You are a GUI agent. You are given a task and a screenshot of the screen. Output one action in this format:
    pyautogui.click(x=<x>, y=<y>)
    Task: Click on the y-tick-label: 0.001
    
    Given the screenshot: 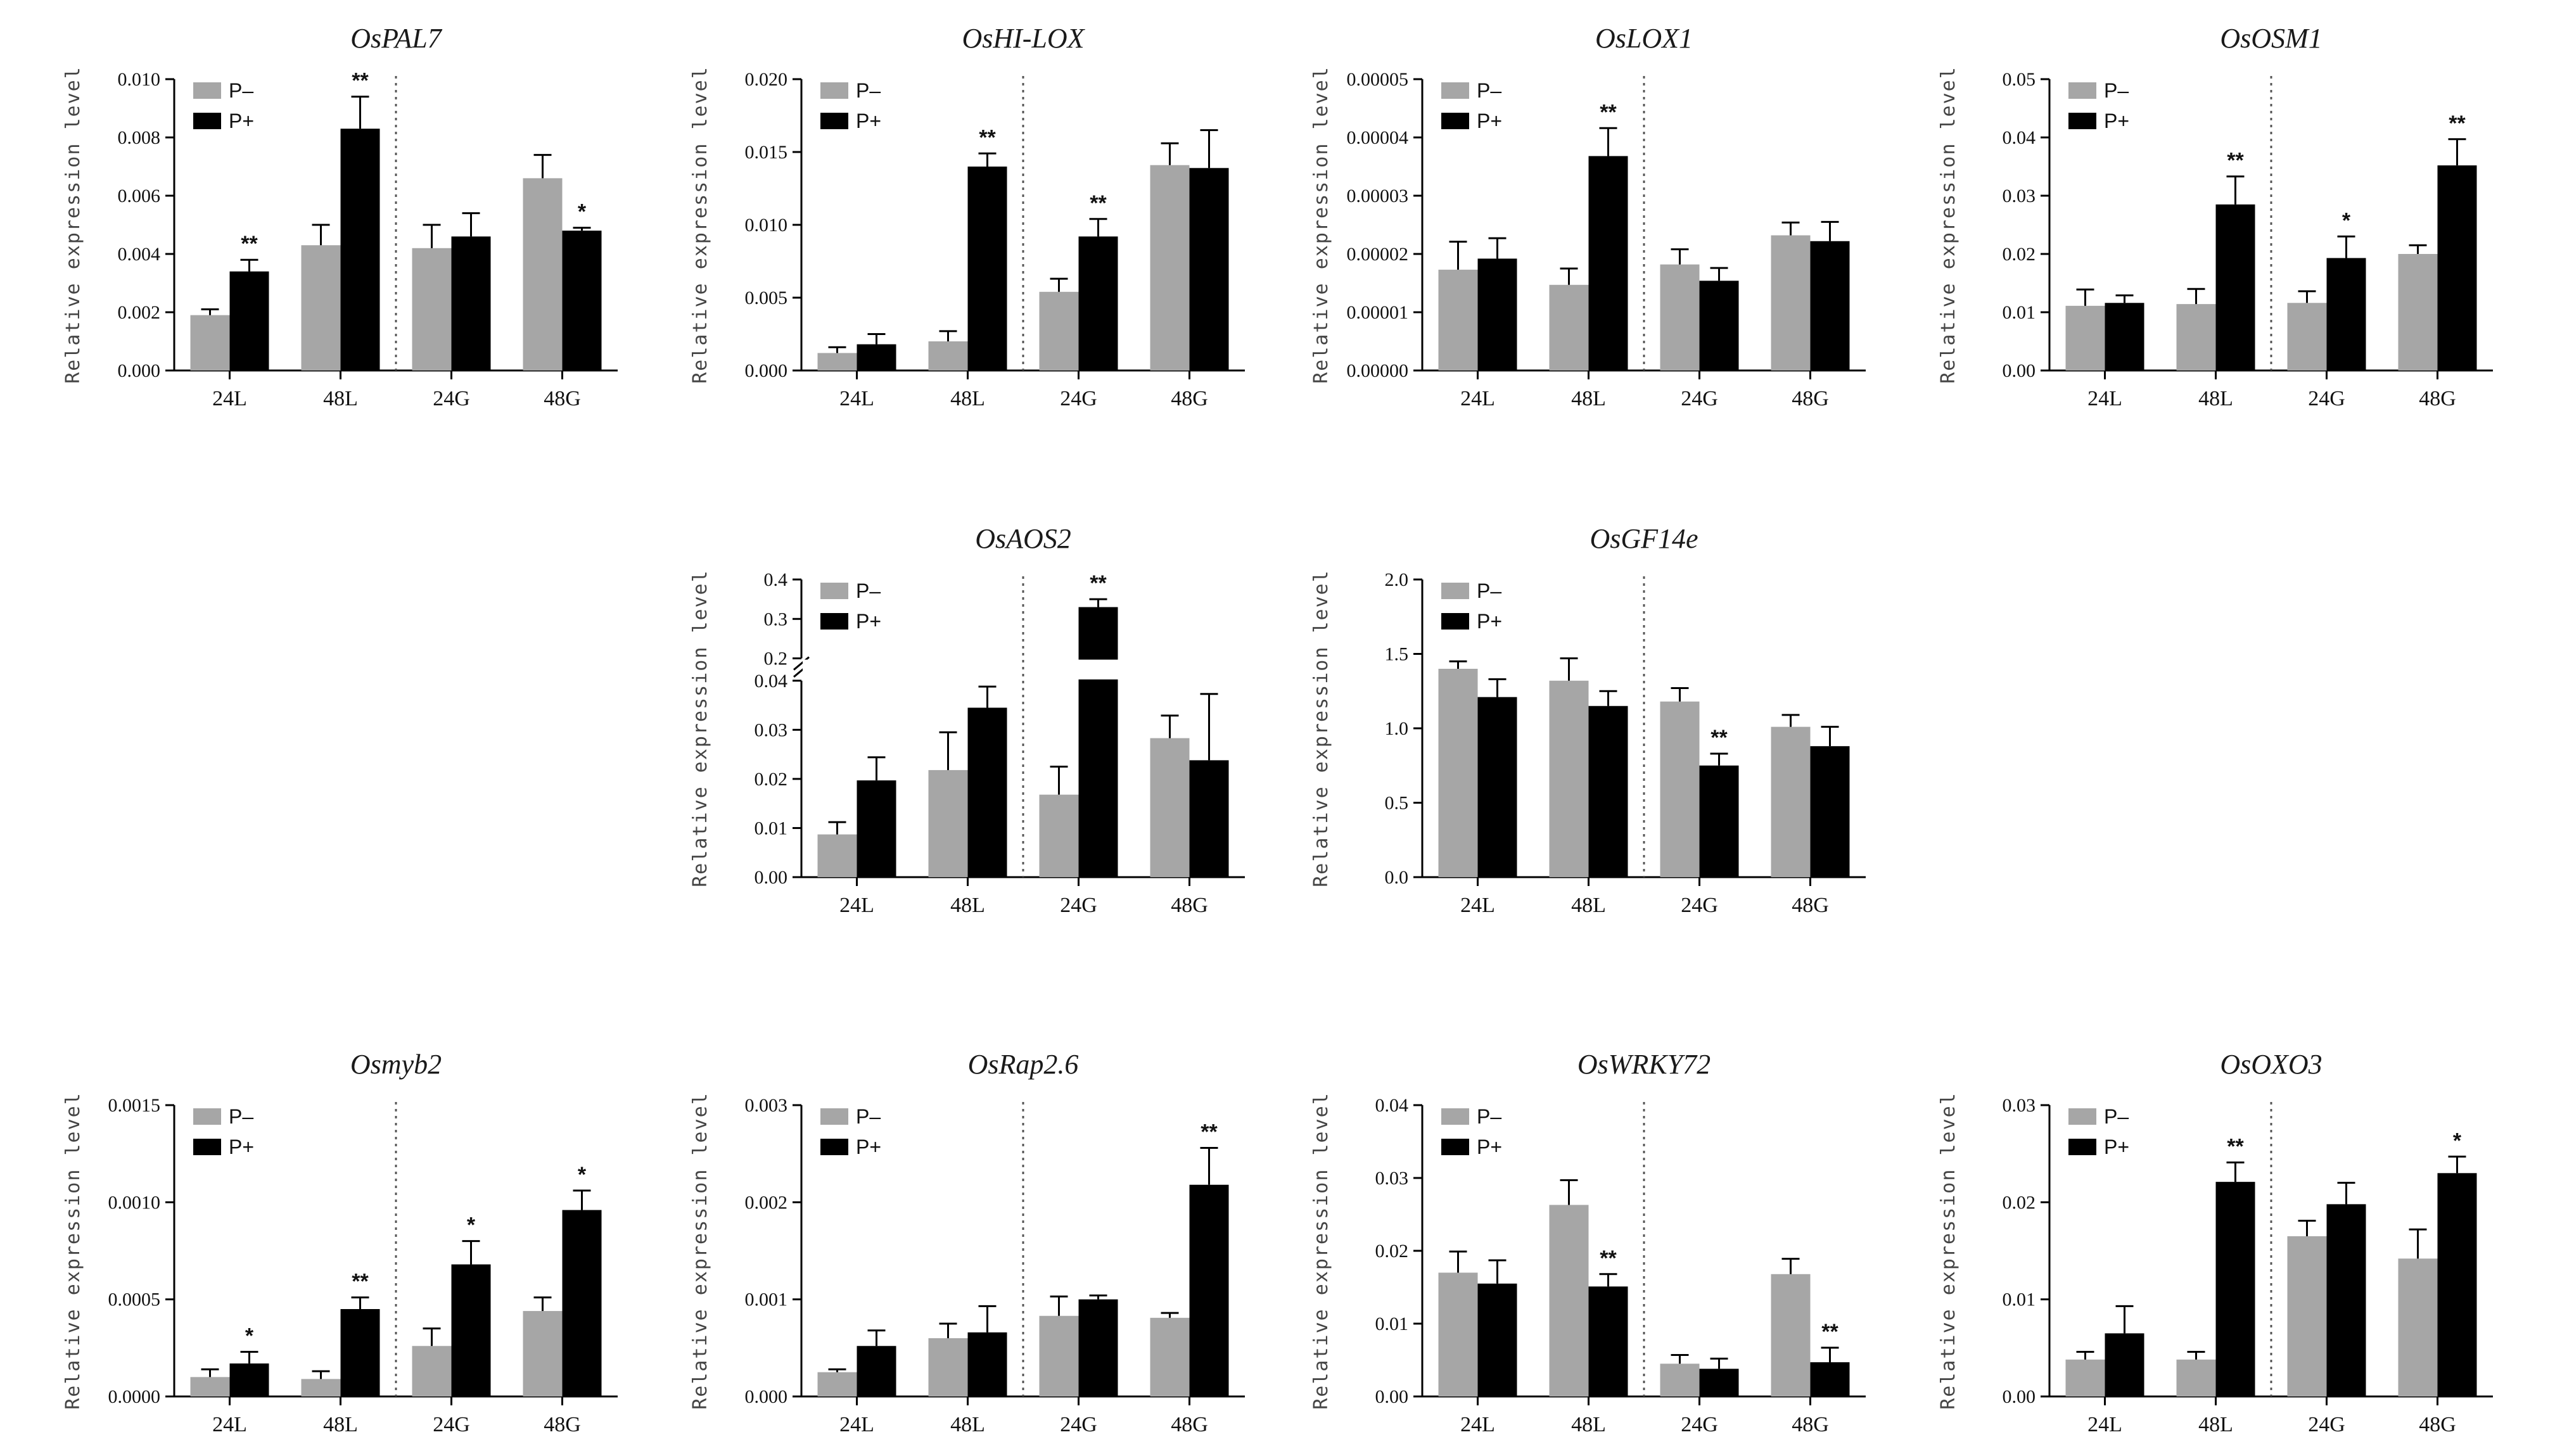 What is the action you would take?
    pyautogui.click(x=766, y=1299)
    